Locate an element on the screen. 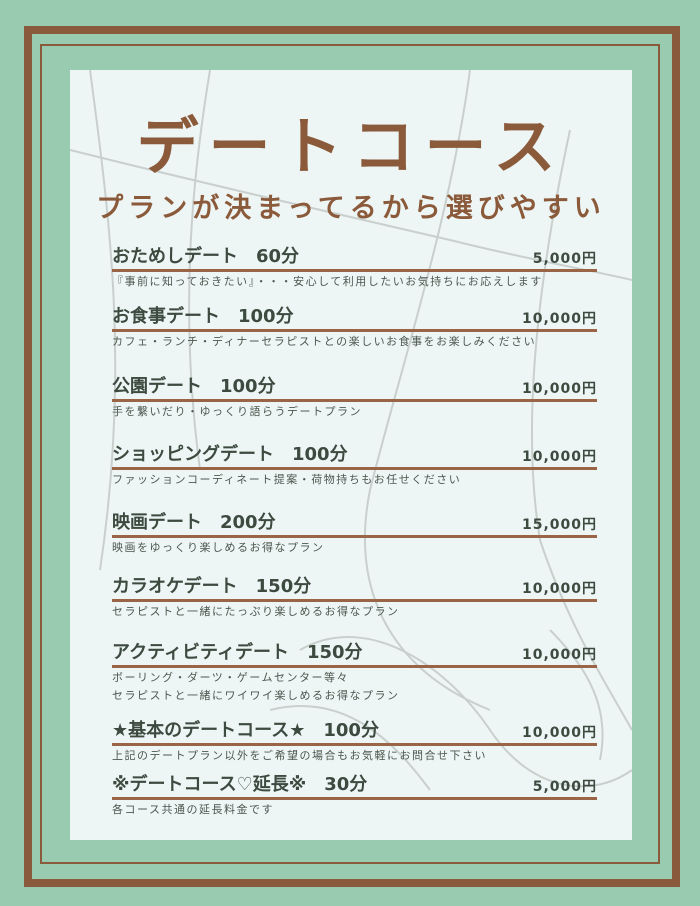 Image resolution: width=700 pixels, height=906 pixels. page-title: デートコース is located at coordinates (351, 146).